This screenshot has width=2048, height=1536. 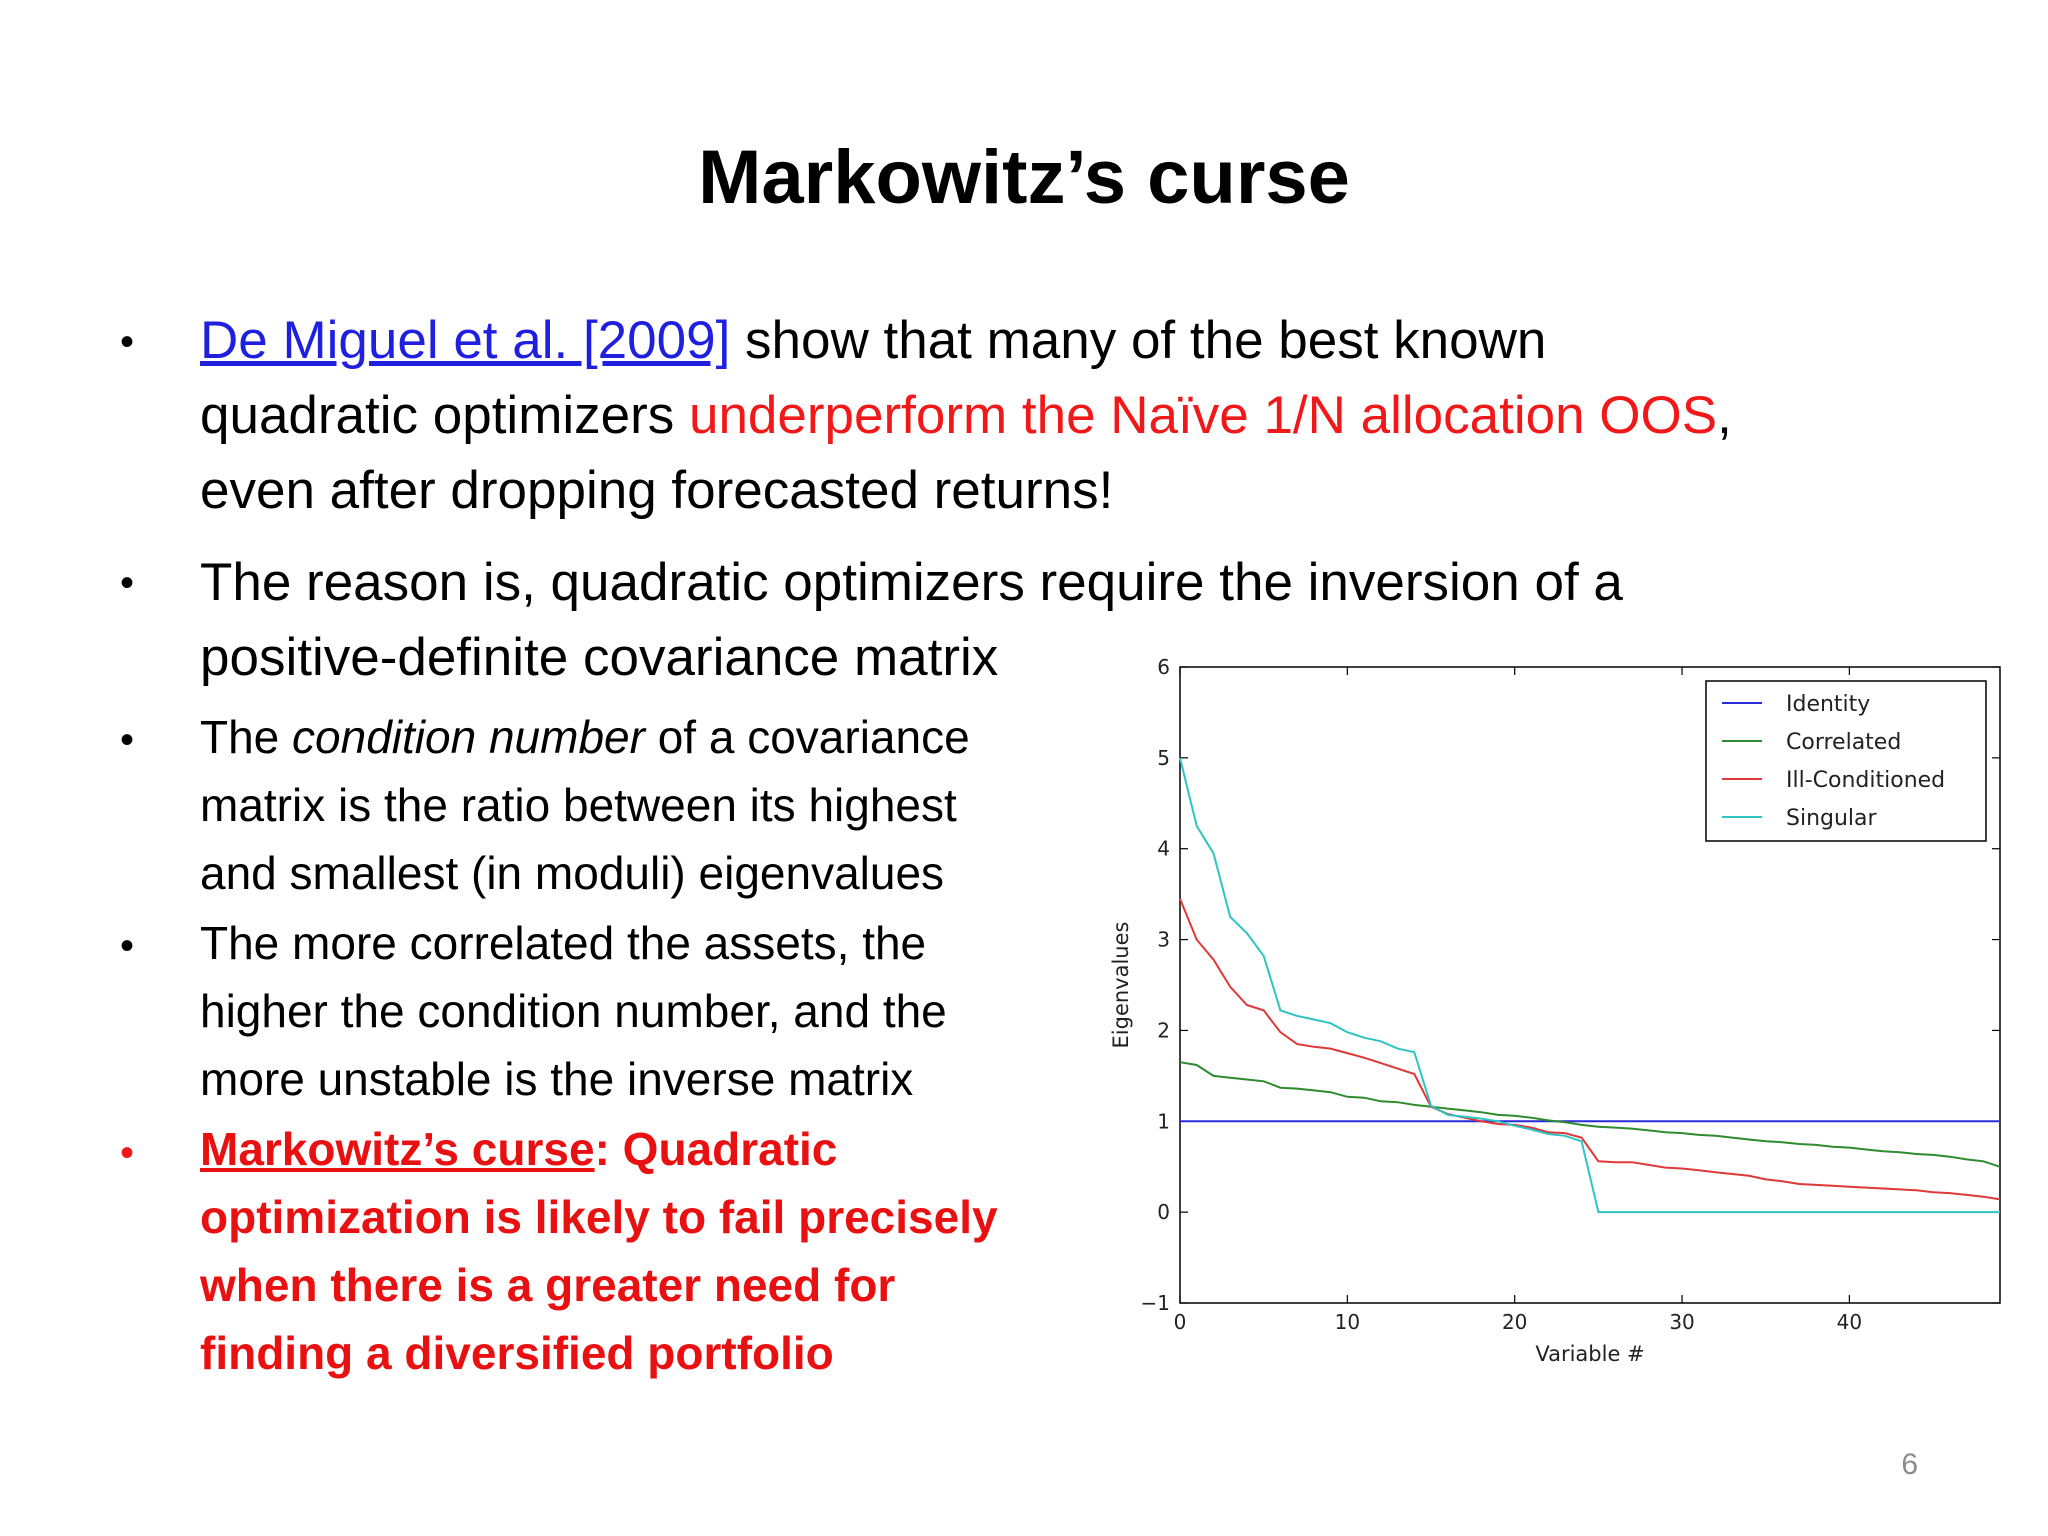 I want to click on bullet-3-pre: The, so click(x=246, y=737).